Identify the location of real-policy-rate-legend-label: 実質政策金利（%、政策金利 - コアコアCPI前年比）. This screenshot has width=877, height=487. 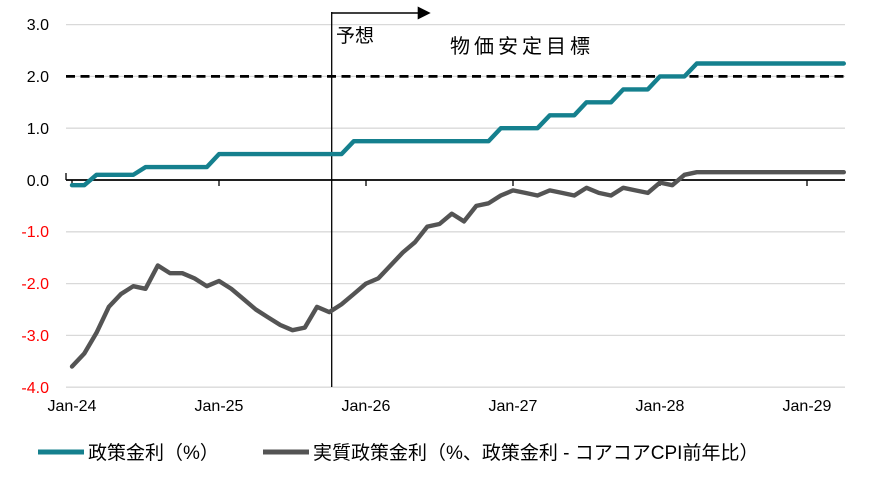
(535, 453).